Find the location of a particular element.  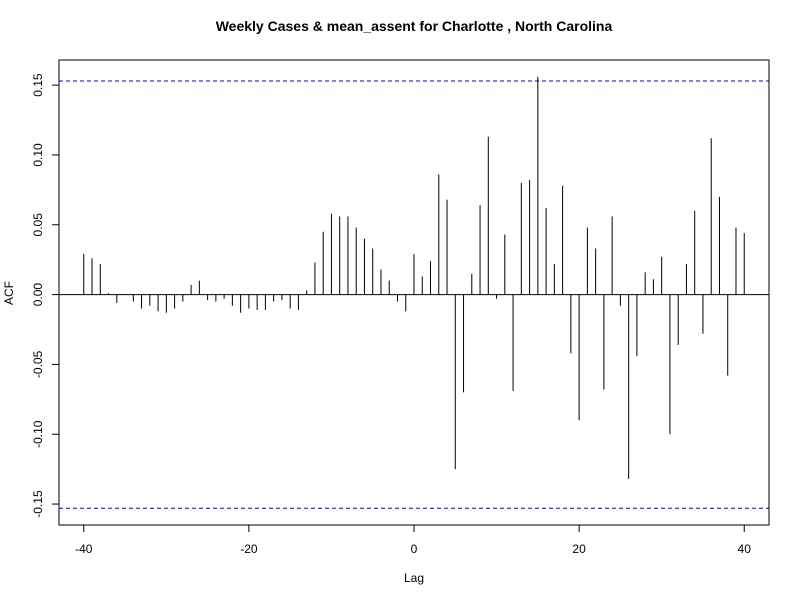

y-tick-label: -0.05 is located at coordinates (38, 364).